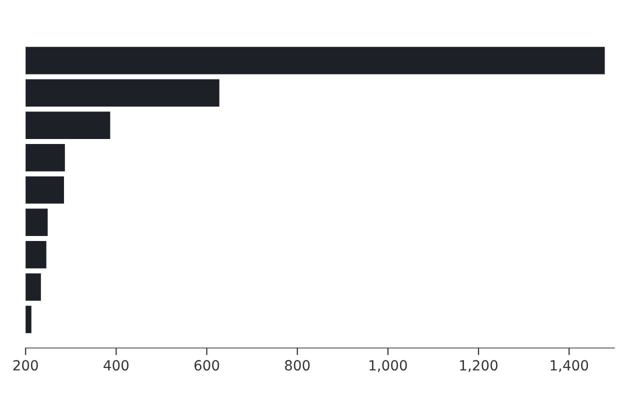  Describe the element at coordinates (25, 365) in the screenshot. I see `x-tick-label: 200` at that location.